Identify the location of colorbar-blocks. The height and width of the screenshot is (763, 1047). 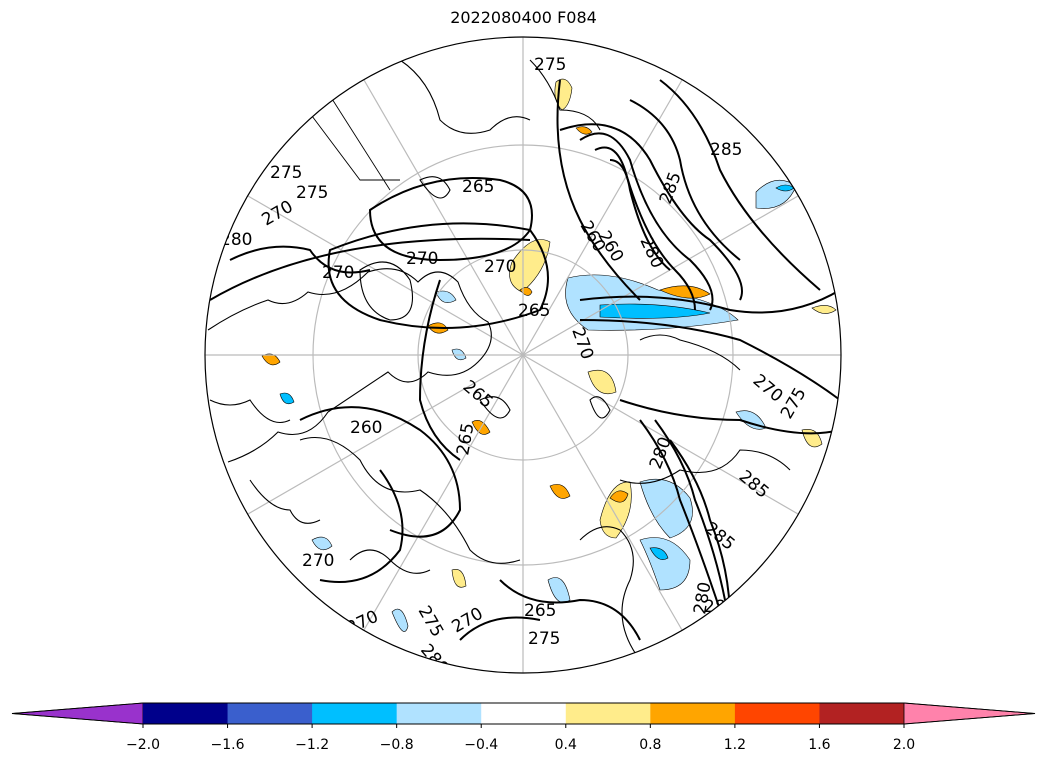
(523, 713).